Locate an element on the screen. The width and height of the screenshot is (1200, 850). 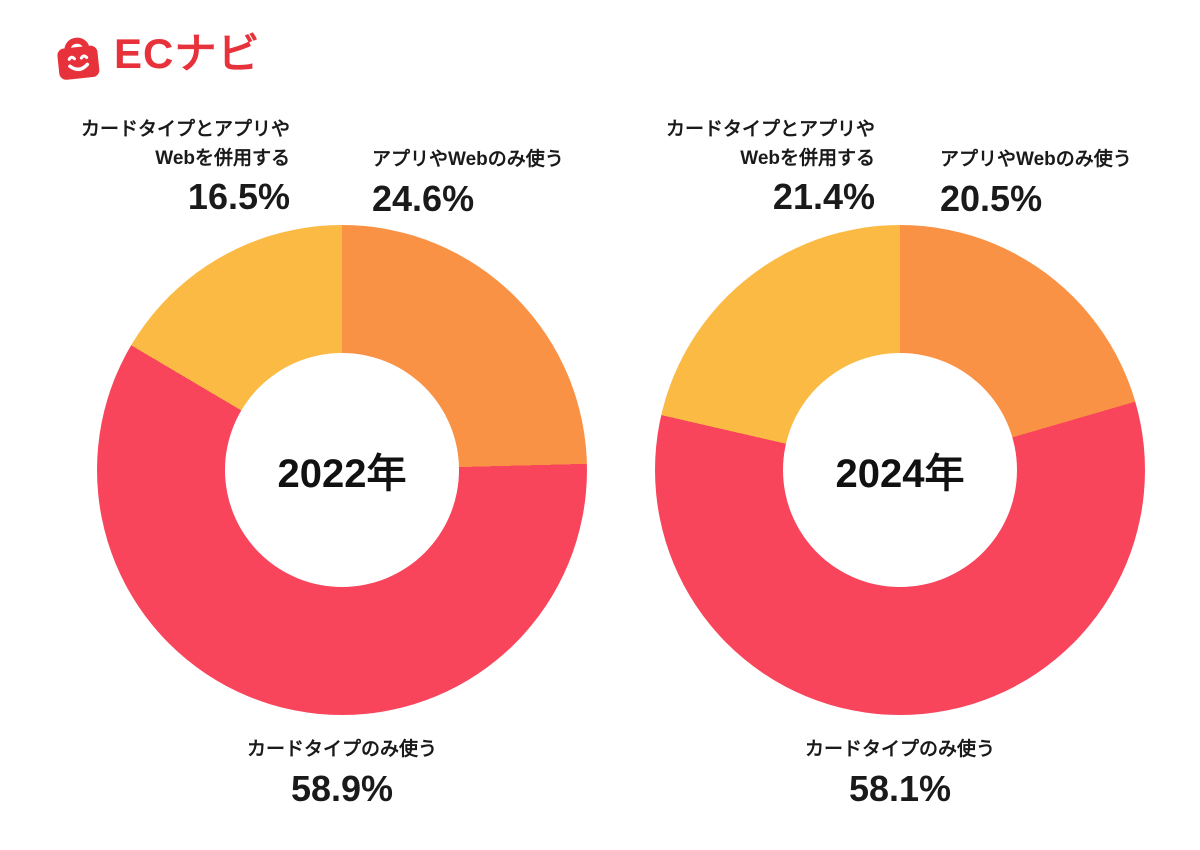
label-2022-card-only-text: カードタイプのみ使う is located at coordinates (341, 749).